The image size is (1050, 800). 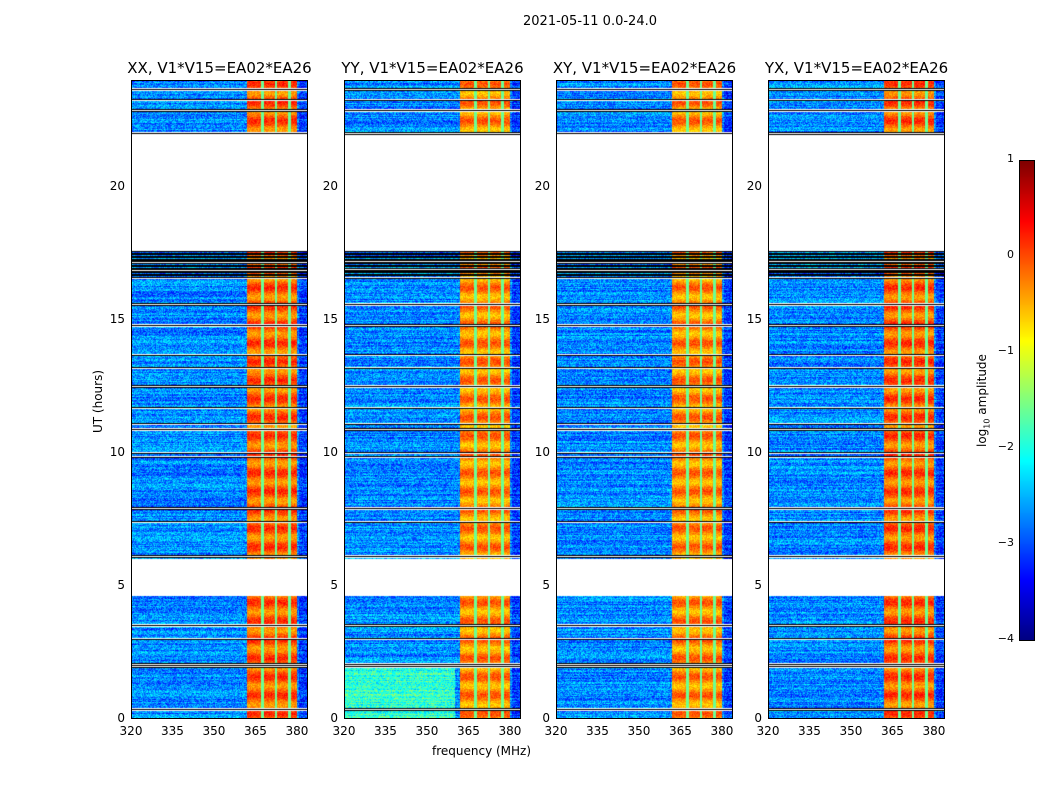 I want to click on colorbar-tick-label: −3, so click(x=1005, y=542).